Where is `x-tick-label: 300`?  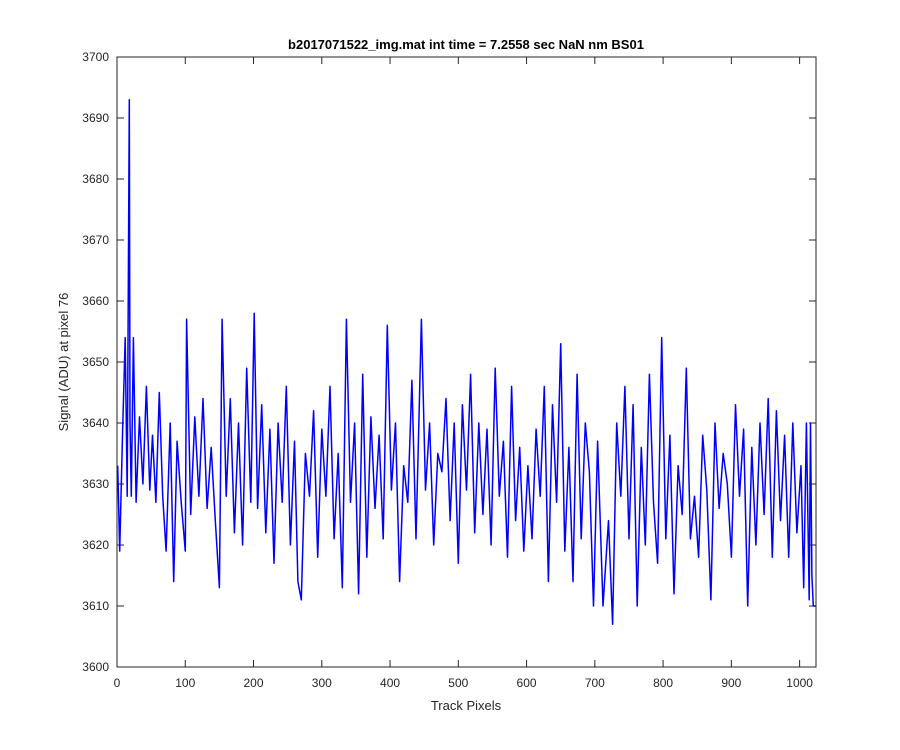 x-tick-label: 300 is located at coordinates (322, 683).